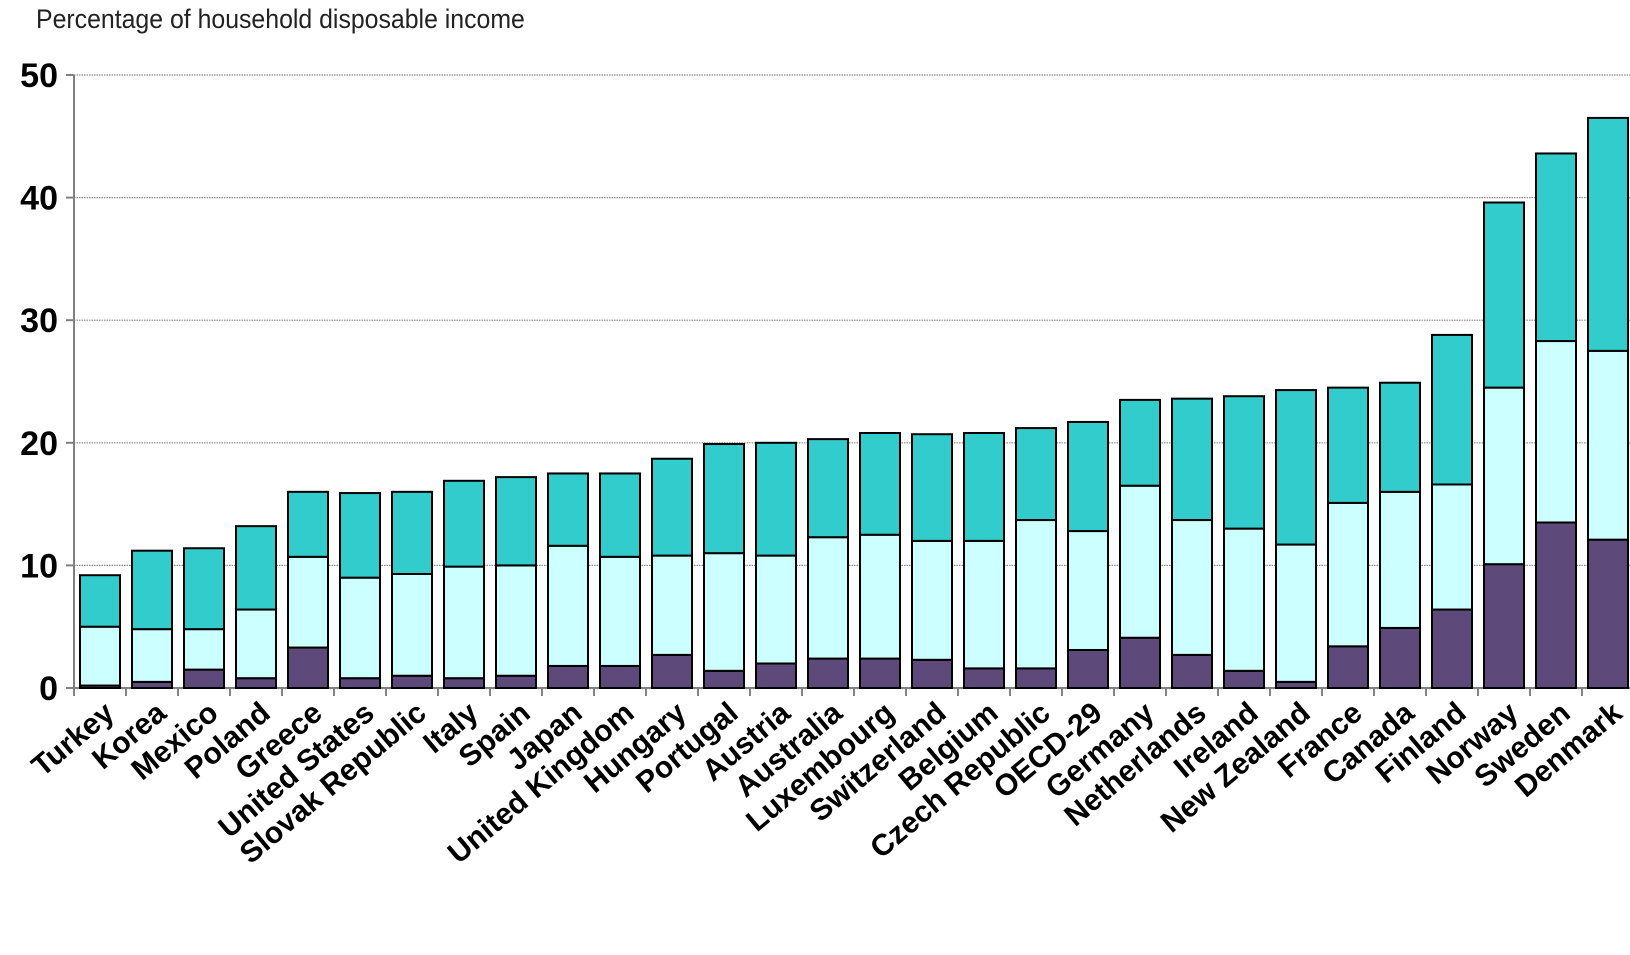 The image size is (1630, 955). Describe the element at coordinates (48, 689) in the screenshot. I see `y-tick-label: 0` at that location.